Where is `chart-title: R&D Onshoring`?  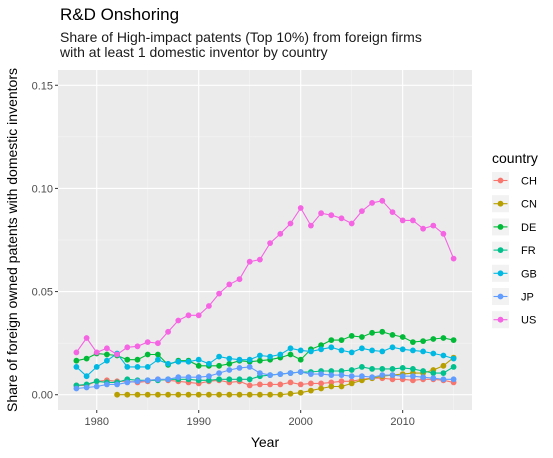 chart-title: R&D Onshoring is located at coordinates (119, 14).